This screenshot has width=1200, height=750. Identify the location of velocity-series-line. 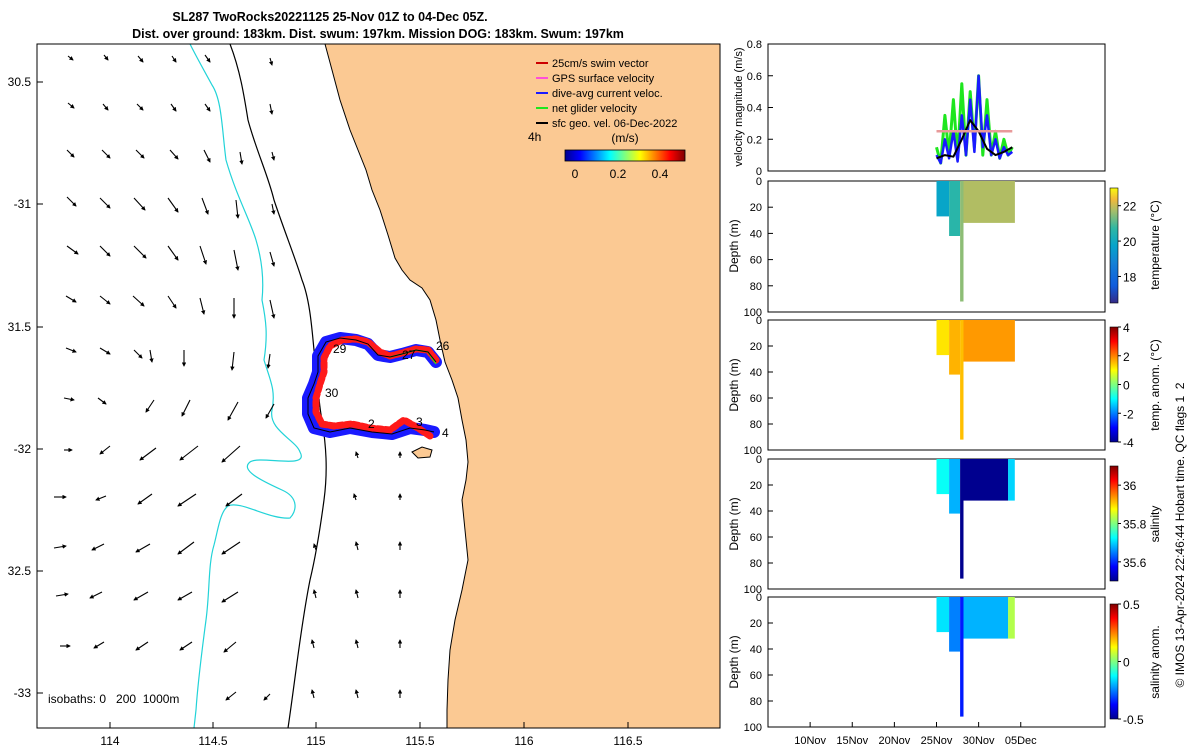
(974, 139).